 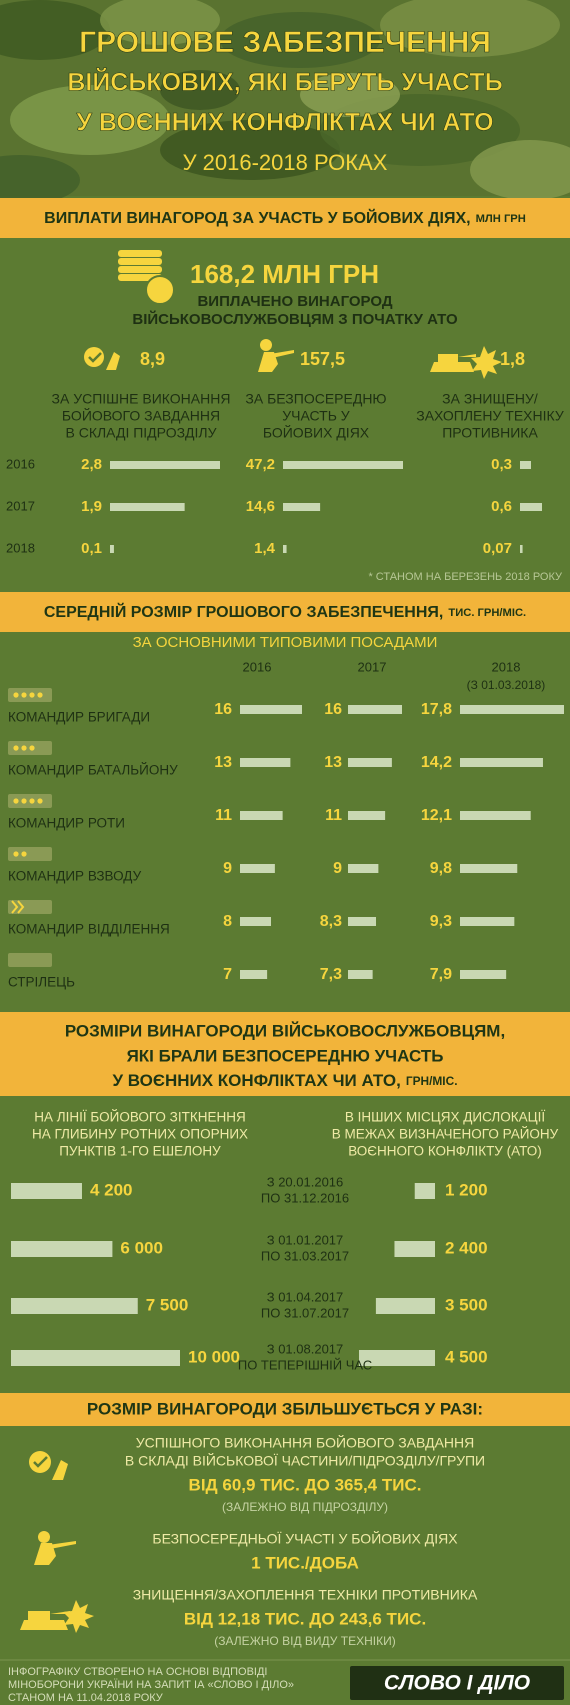 What do you see at coordinates (223, 762) in the screenshot?
I see `salary-value: 13` at bounding box center [223, 762].